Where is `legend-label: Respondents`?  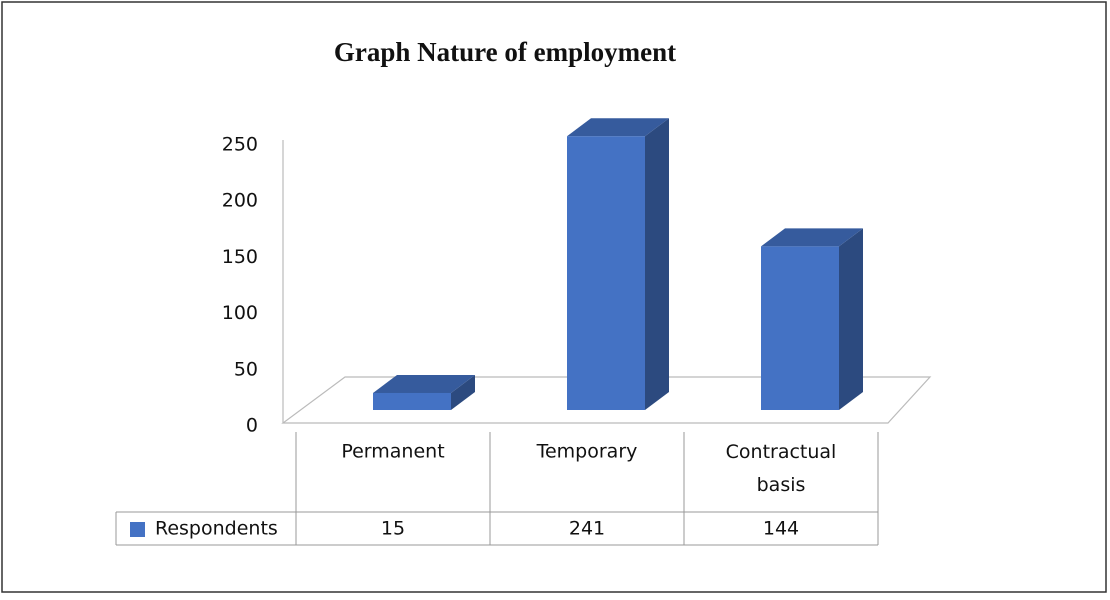 legend-label: Respondents is located at coordinates (216, 529).